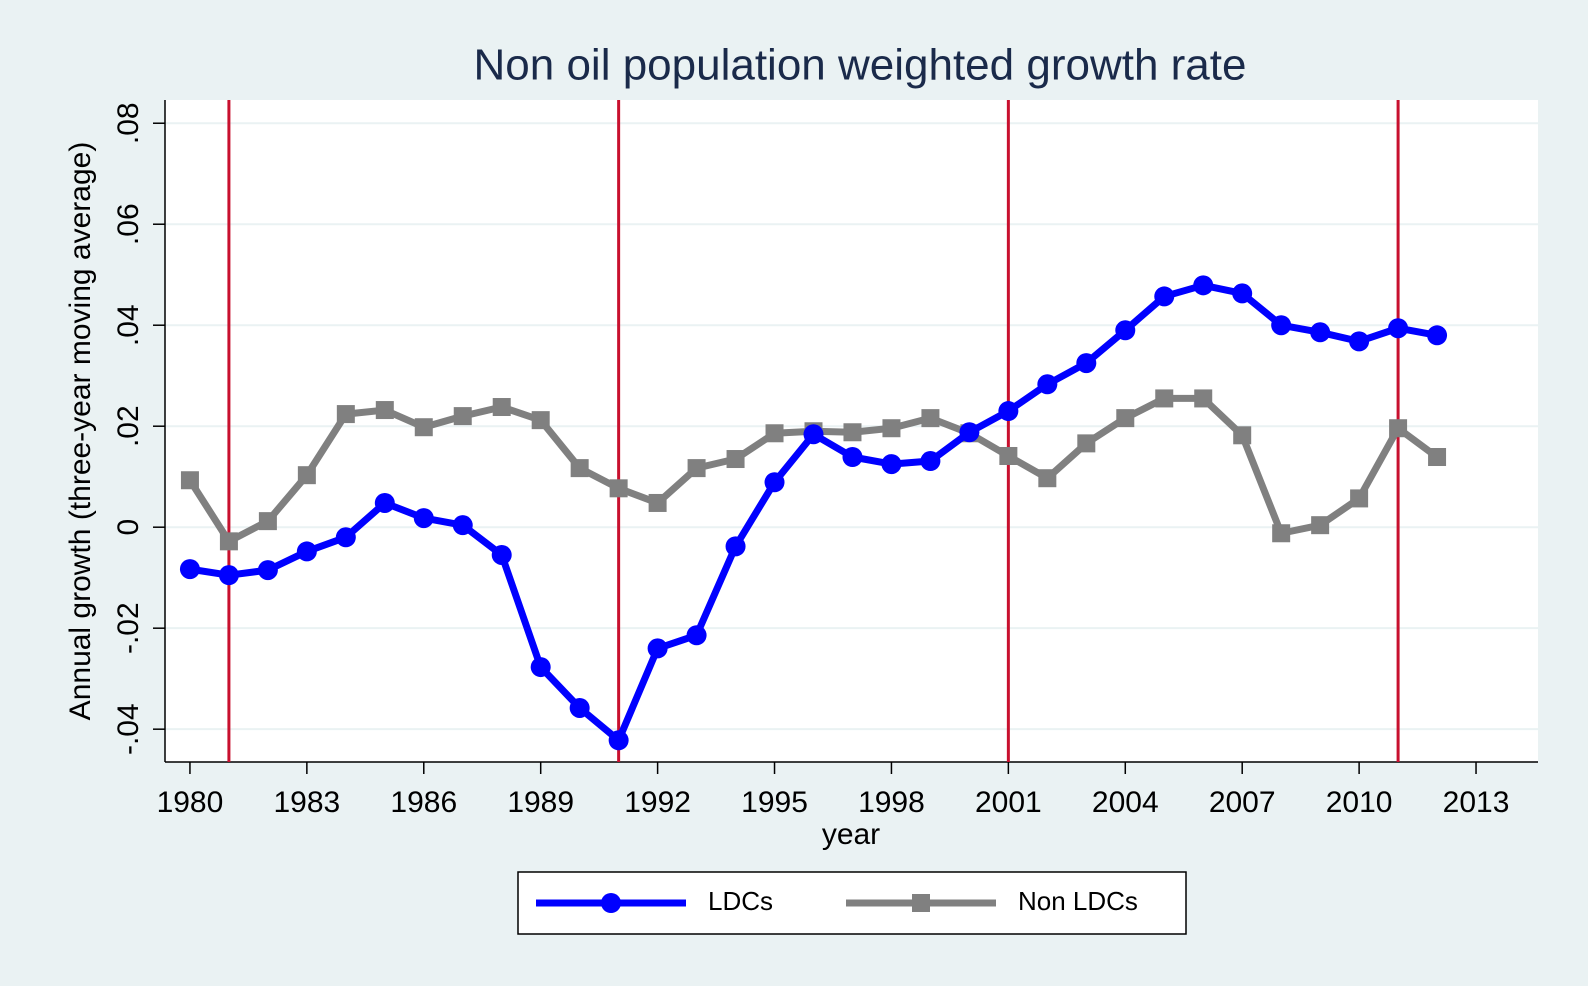  What do you see at coordinates (128, 426) in the screenshot?
I see `y-tick-label: .02` at bounding box center [128, 426].